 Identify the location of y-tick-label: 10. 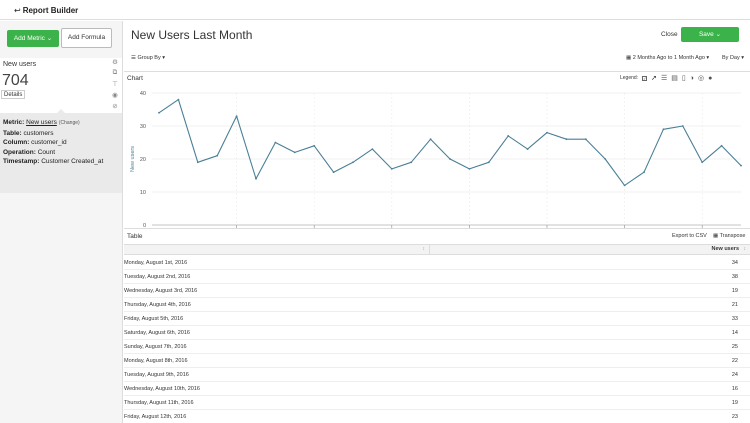
(143, 193).